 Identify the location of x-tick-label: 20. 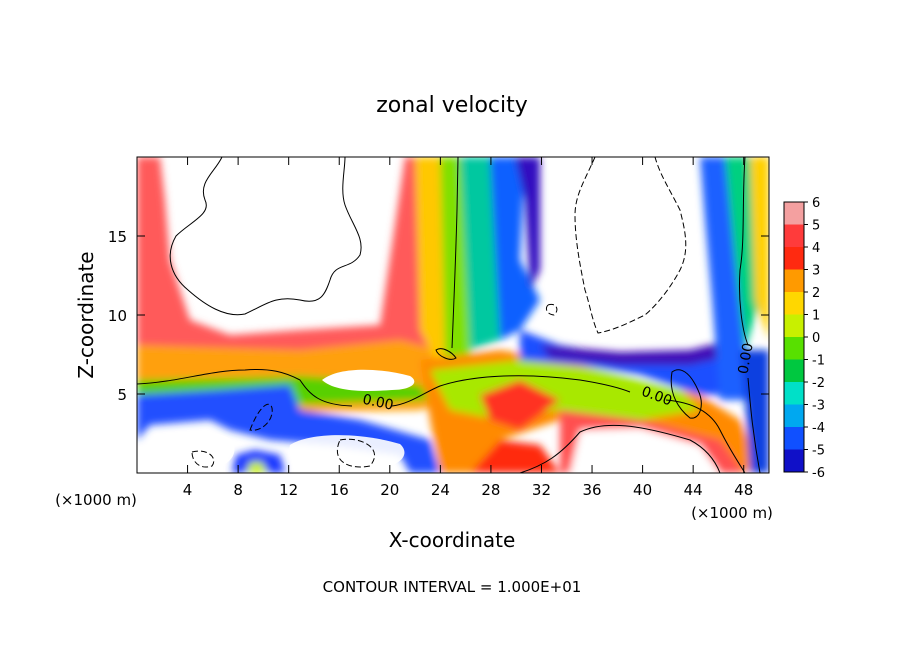
(389, 490).